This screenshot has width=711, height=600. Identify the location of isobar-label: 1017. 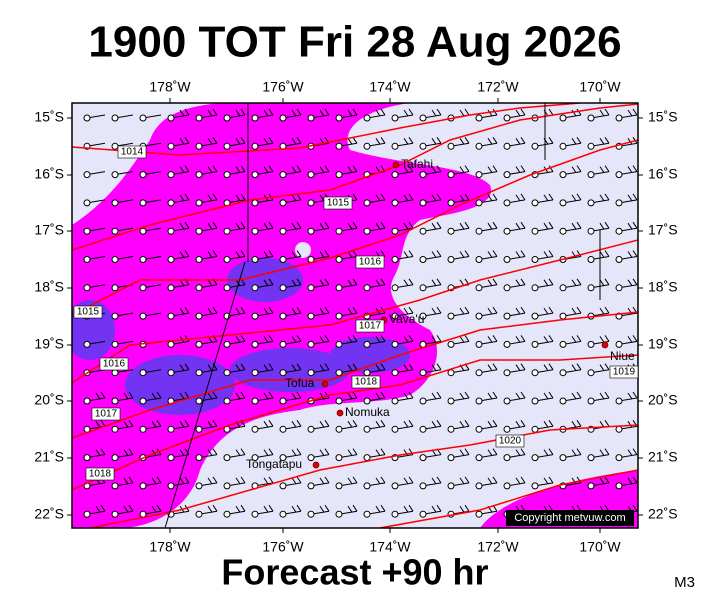
(370, 326).